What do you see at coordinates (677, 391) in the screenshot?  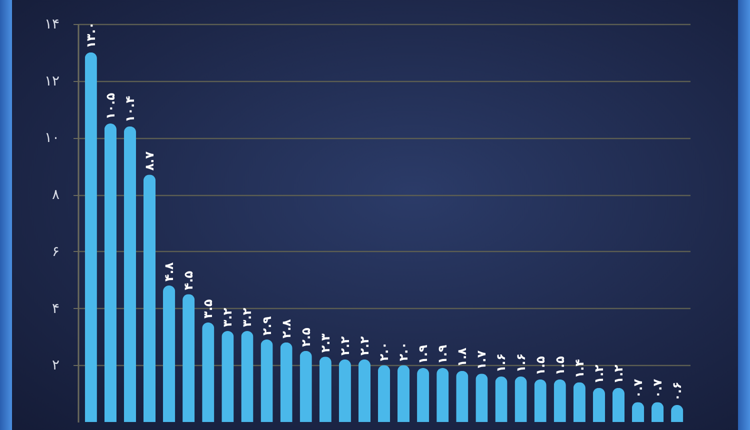 I see `data-label: ۰.۶` at bounding box center [677, 391].